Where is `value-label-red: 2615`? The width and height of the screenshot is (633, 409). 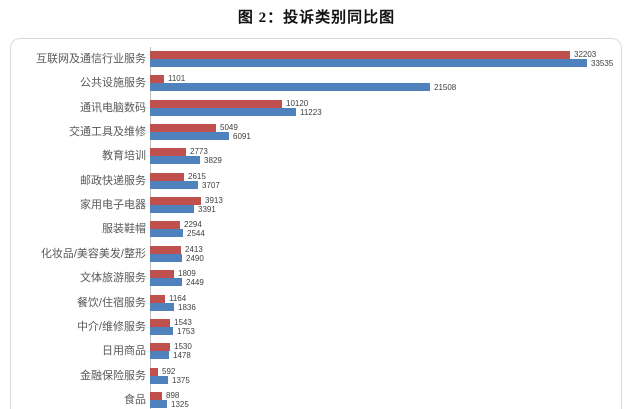 value-label-red: 2615 is located at coordinates (197, 176).